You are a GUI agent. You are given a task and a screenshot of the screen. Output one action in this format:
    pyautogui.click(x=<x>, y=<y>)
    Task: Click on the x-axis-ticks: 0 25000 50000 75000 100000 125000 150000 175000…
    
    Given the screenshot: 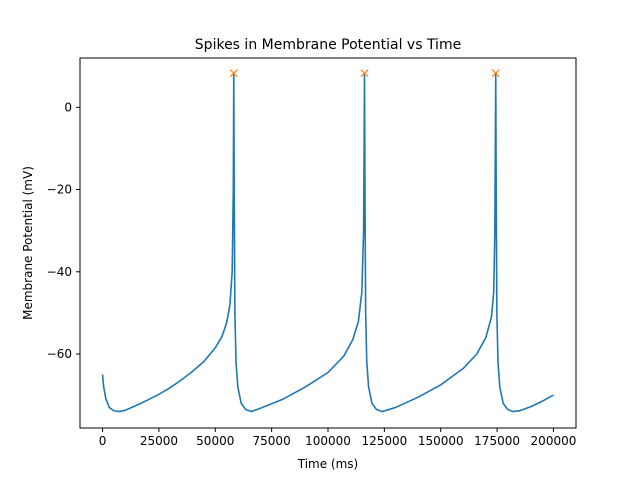 What is the action you would take?
    pyautogui.click(x=338, y=438)
    